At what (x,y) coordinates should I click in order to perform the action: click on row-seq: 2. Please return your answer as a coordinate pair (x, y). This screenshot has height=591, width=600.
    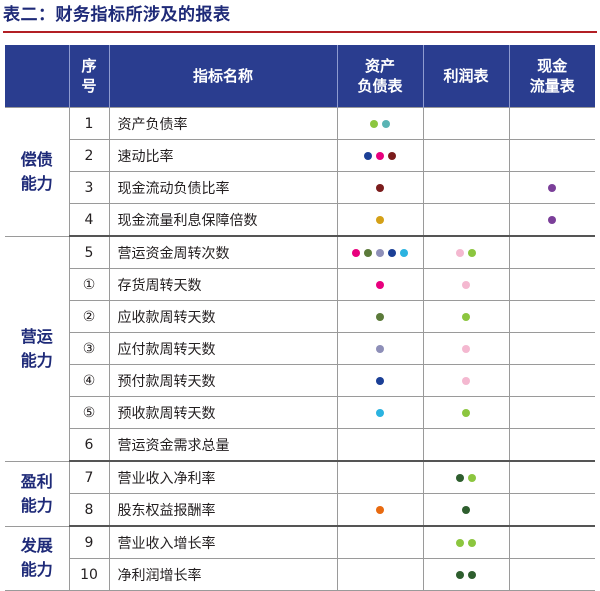
    Looking at the image, I should click on (89, 155).